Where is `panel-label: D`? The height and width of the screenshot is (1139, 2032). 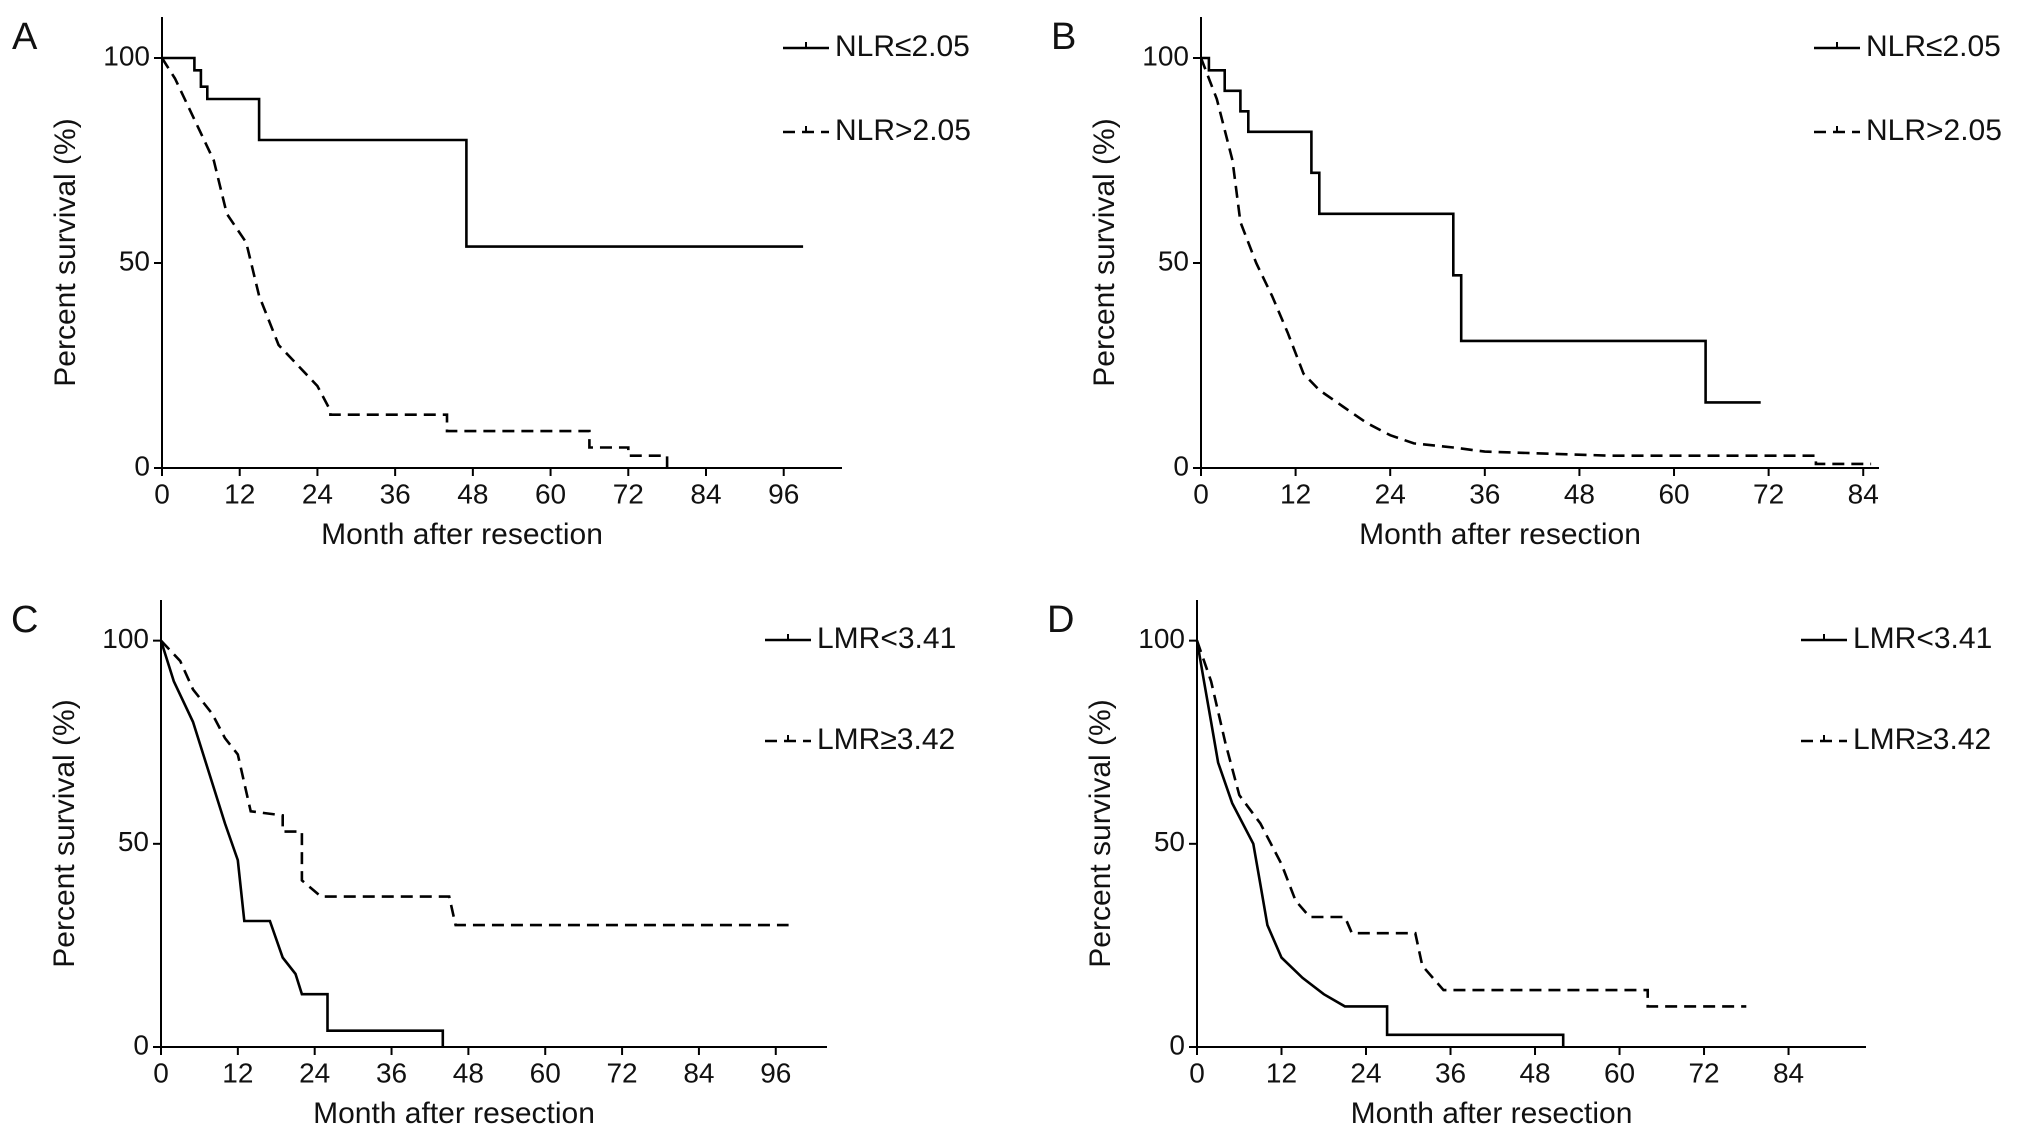
panel-label: D is located at coordinates (1060, 620).